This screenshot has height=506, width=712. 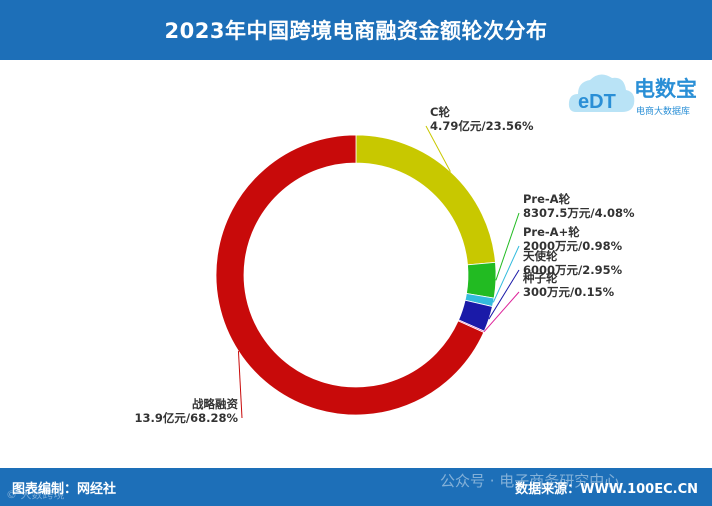 What do you see at coordinates (440, 112) in the screenshot?
I see `slice-label-name-0: C轮` at bounding box center [440, 112].